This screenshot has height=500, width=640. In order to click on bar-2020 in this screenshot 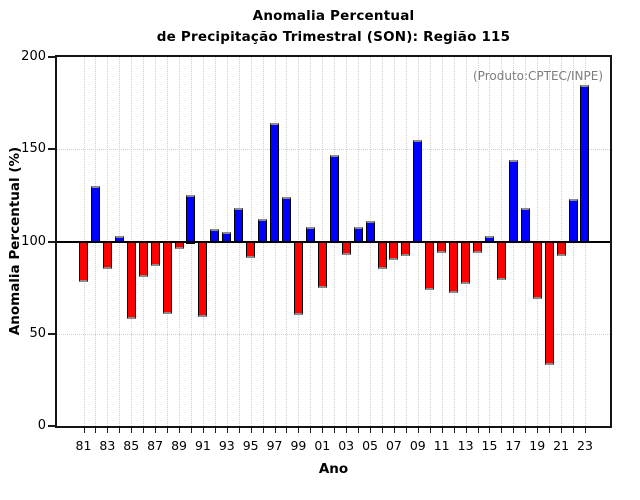, I will do `click(549, 303)`.